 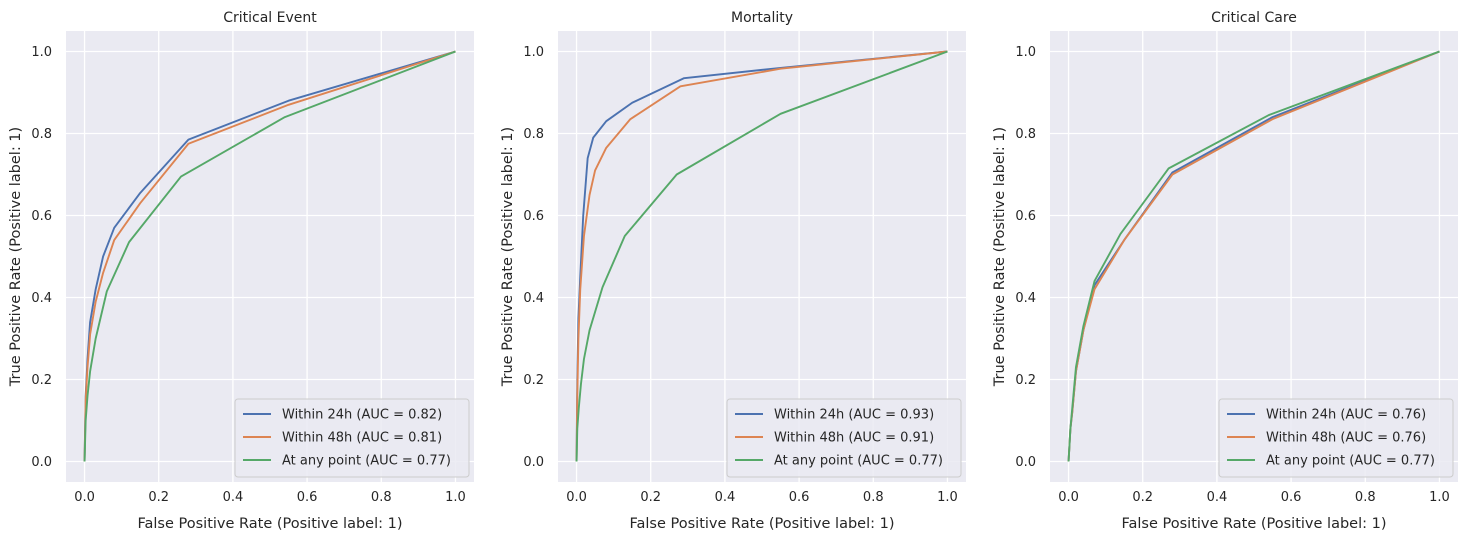 What do you see at coordinates (762, 18) in the screenshot?
I see `chart-title: Mortality` at bounding box center [762, 18].